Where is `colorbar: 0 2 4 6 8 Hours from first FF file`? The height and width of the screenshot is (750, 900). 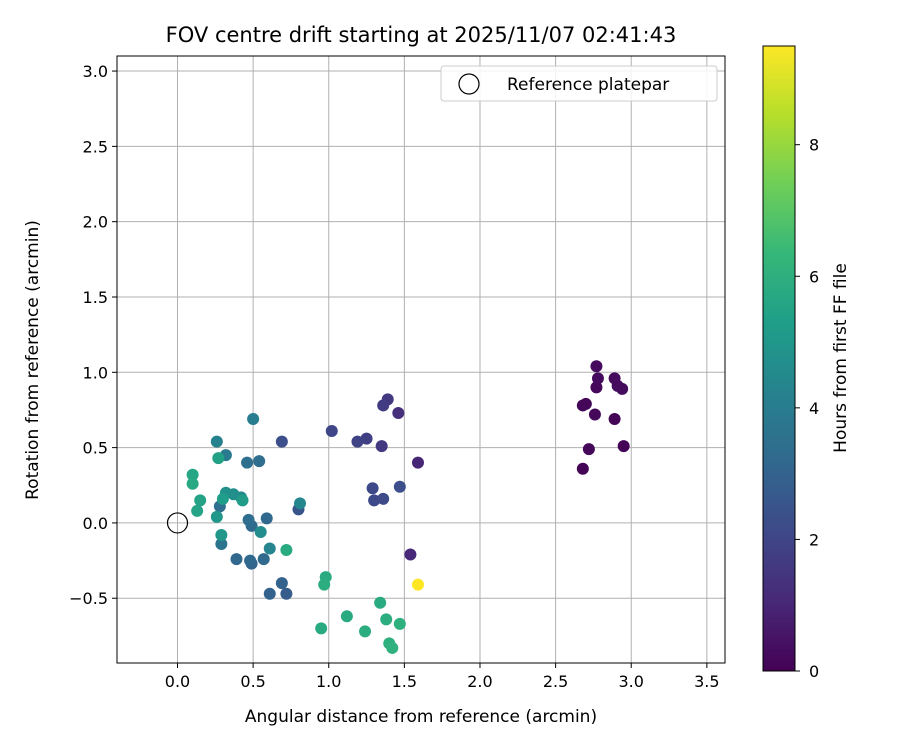 colorbar: 0 2 4 6 8 Hours from first FF file is located at coordinates (806, 363).